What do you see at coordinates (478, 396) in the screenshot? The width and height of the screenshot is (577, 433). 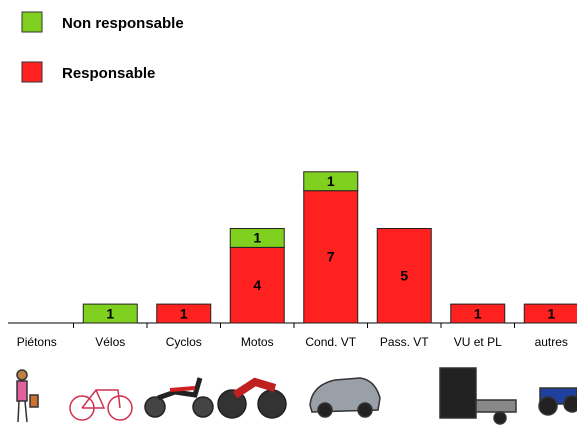 I see `truck-icon` at bounding box center [478, 396].